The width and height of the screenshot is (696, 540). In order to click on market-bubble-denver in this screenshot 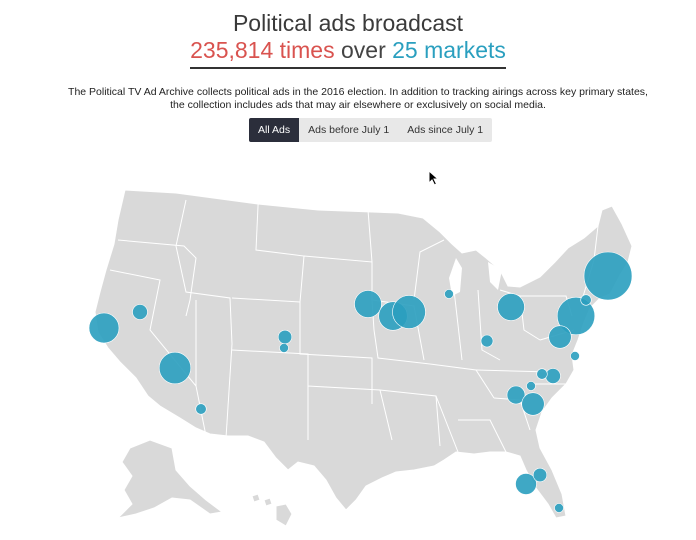, I will do `click(285, 337)`.